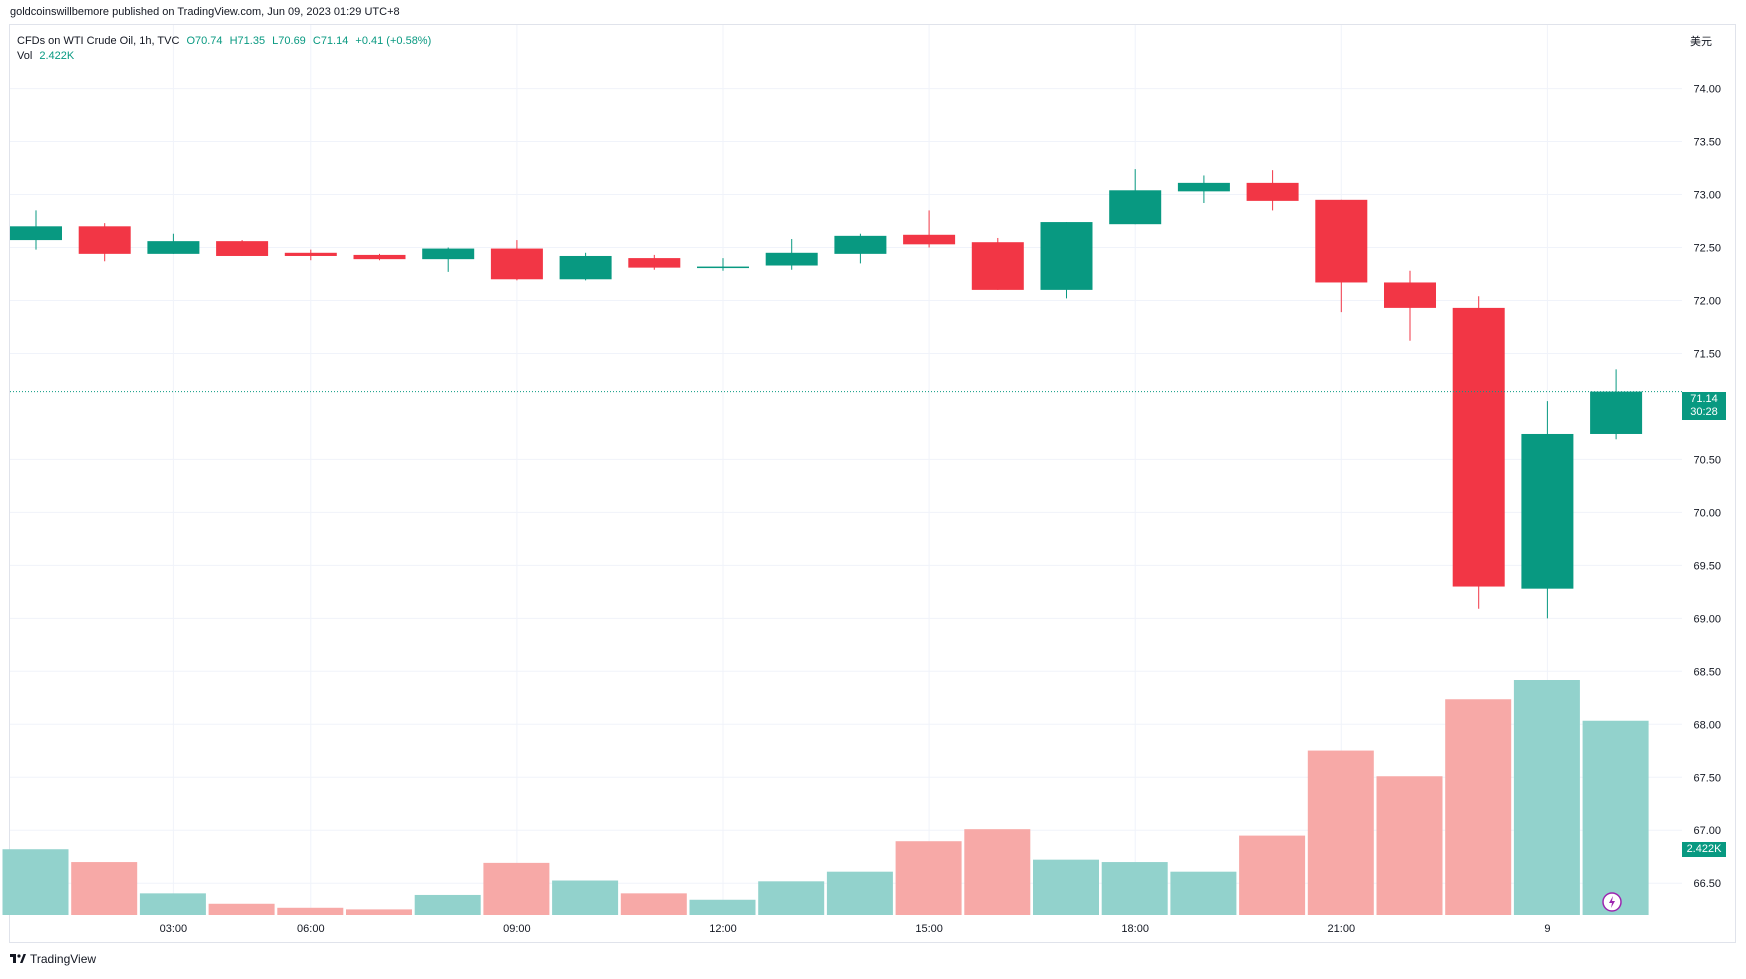 The height and width of the screenshot is (979, 1746). Describe the element at coordinates (57, 56) in the screenshot. I see `volume-value: 2.422K` at that location.